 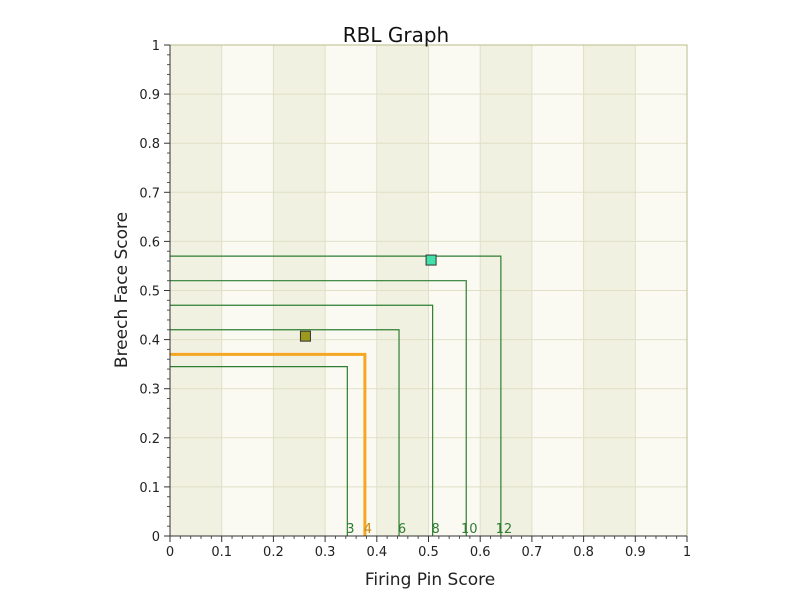 I want to click on y-tick-label: 0, so click(x=156, y=537).